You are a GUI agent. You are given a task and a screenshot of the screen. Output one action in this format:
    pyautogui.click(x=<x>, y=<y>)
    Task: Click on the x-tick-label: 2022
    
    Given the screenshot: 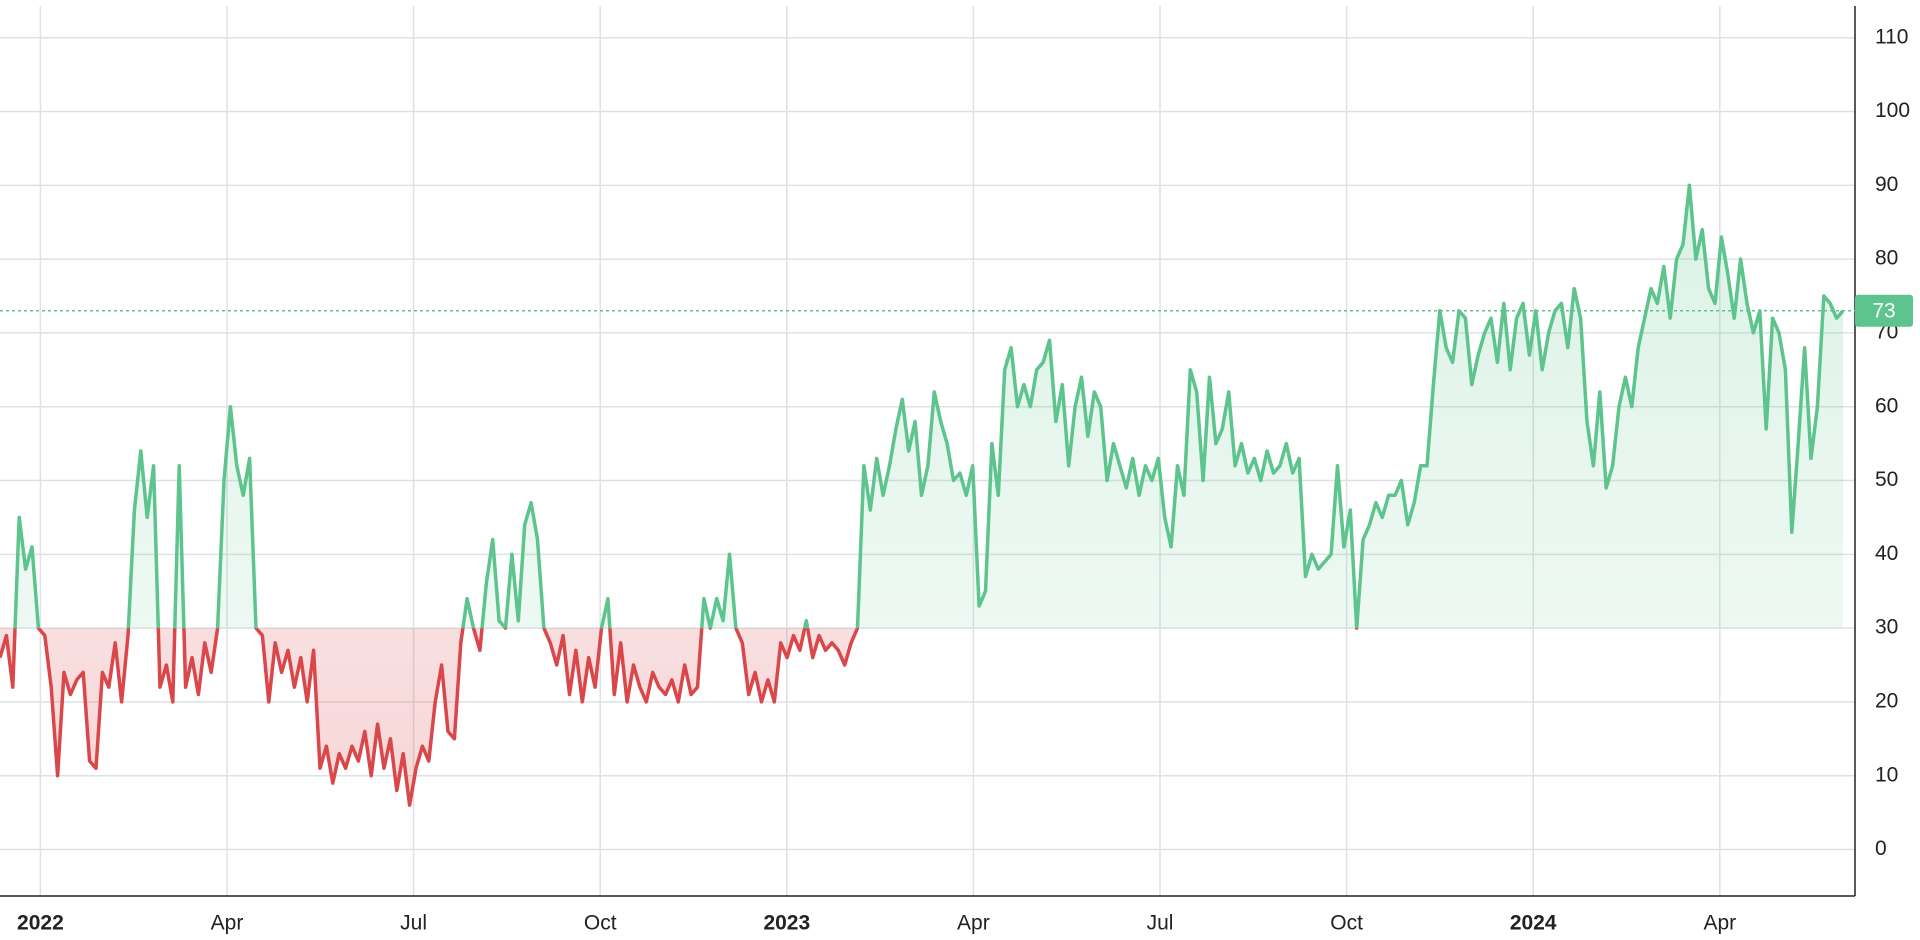 What is the action you would take?
    pyautogui.click(x=40, y=923)
    